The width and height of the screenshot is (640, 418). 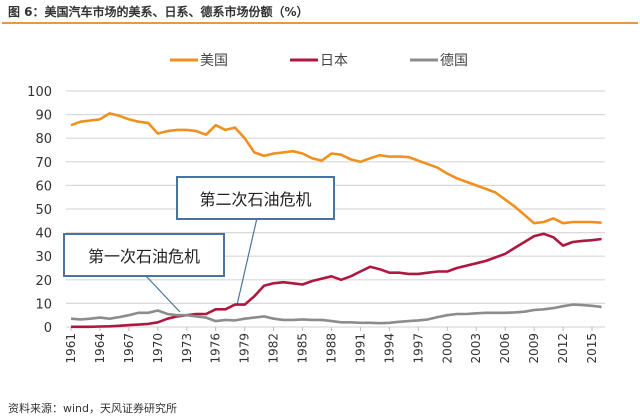 What do you see at coordinates (43, 139) in the screenshot?
I see `y-tick-label: 80` at bounding box center [43, 139].